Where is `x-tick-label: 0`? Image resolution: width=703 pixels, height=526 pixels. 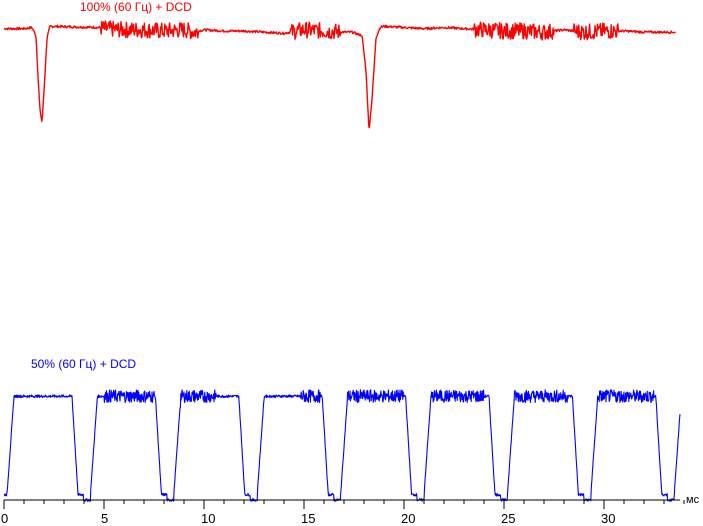 x-tick-label: 0 is located at coordinates (4, 518).